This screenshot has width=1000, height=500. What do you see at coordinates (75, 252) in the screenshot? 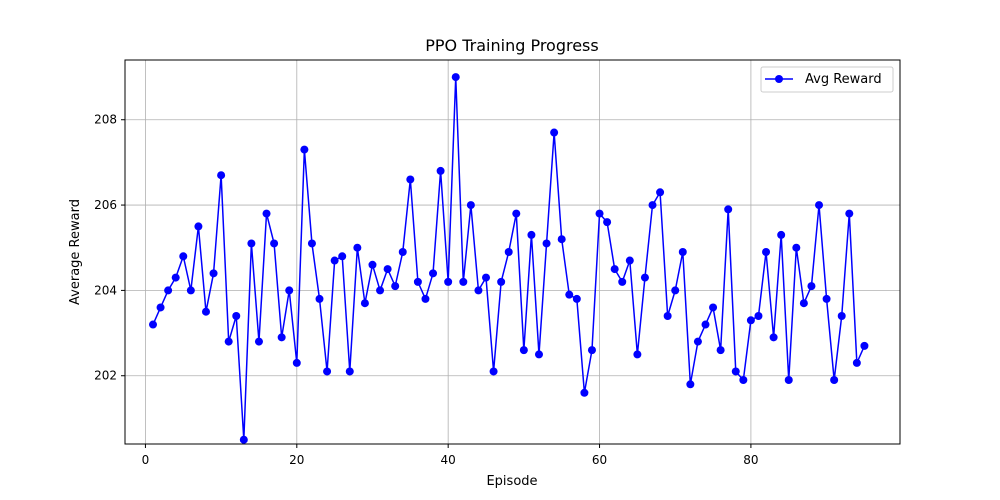
I see `y-axis-label: Average Reward` at bounding box center [75, 252].